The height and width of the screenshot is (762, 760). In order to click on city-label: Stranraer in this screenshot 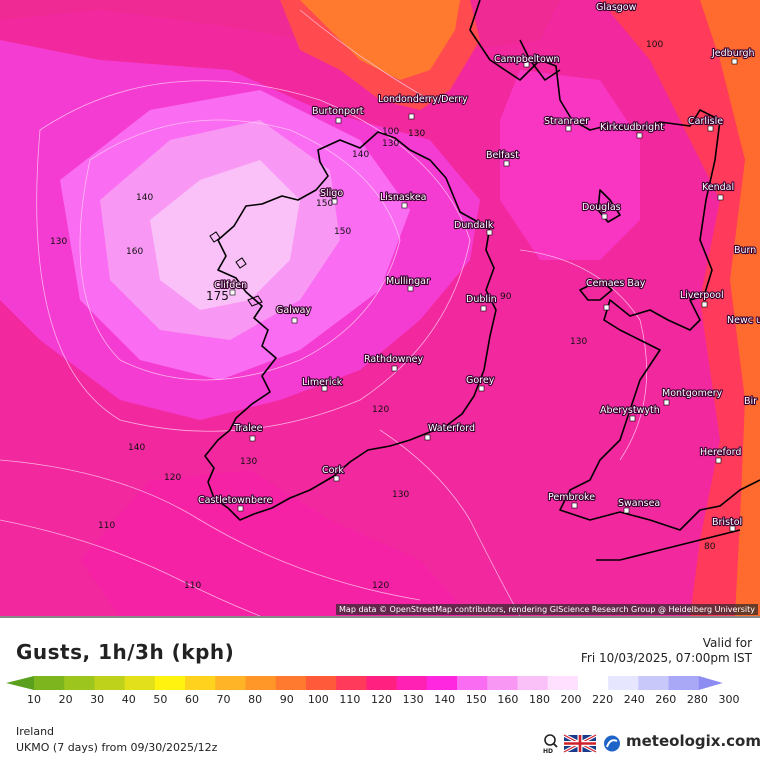, I will do `click(566, 121)`.